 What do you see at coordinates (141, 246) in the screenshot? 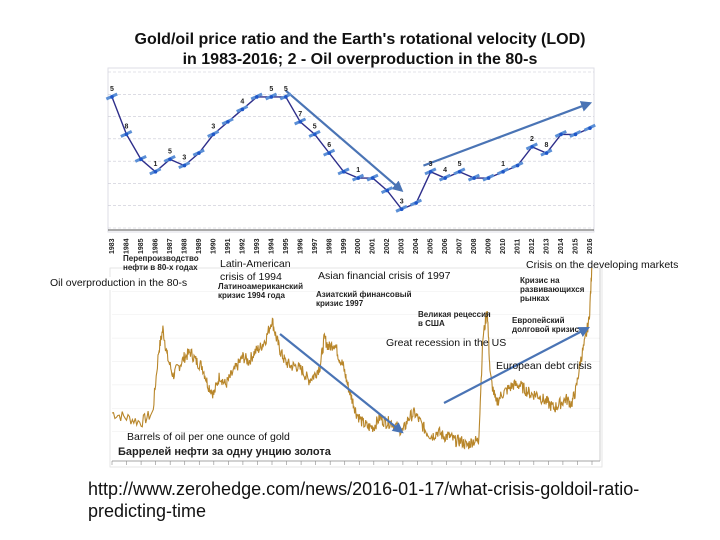
I see `lod-x-tick-label: 1985` at bounding box center [141, 246].